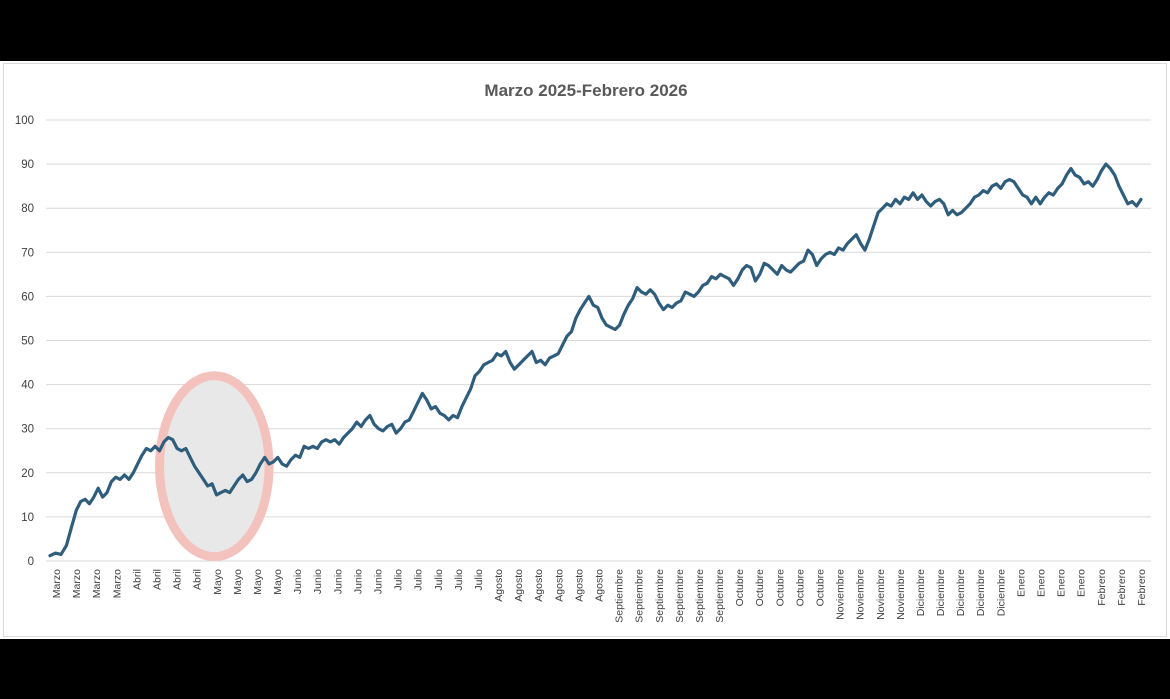 This screenshot has width=1170, height=699. What do you see at coordinates (24, 121) in the screenshot?
I see `y-tick-label: 100` at bounding box center [24, 121].